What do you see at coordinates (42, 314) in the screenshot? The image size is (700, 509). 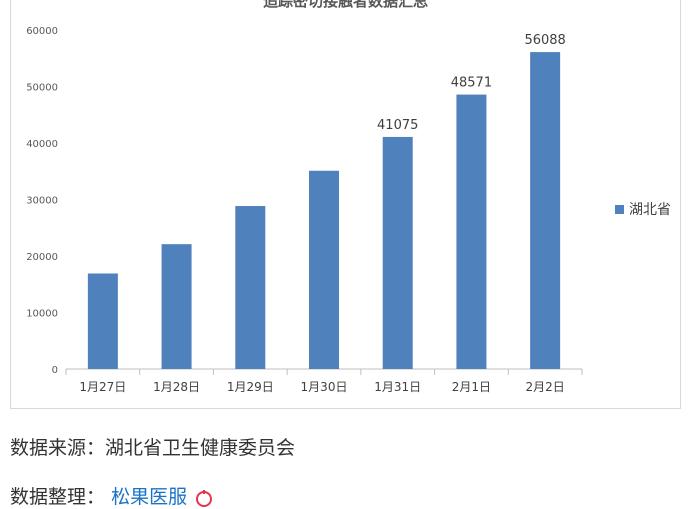 I see `y-tick-label: 10000` at bounding box center [42, 314].